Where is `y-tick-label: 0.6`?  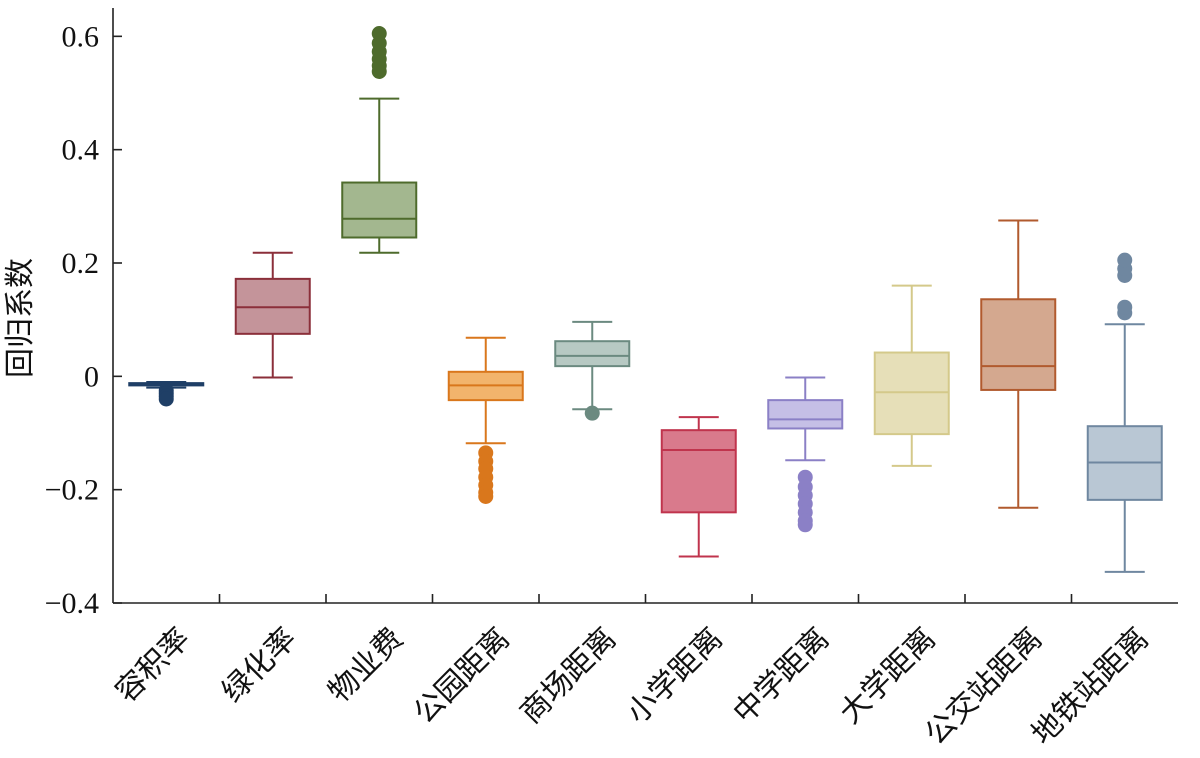
y-tick-label: 0.6 is located at coordinates (81, 36).